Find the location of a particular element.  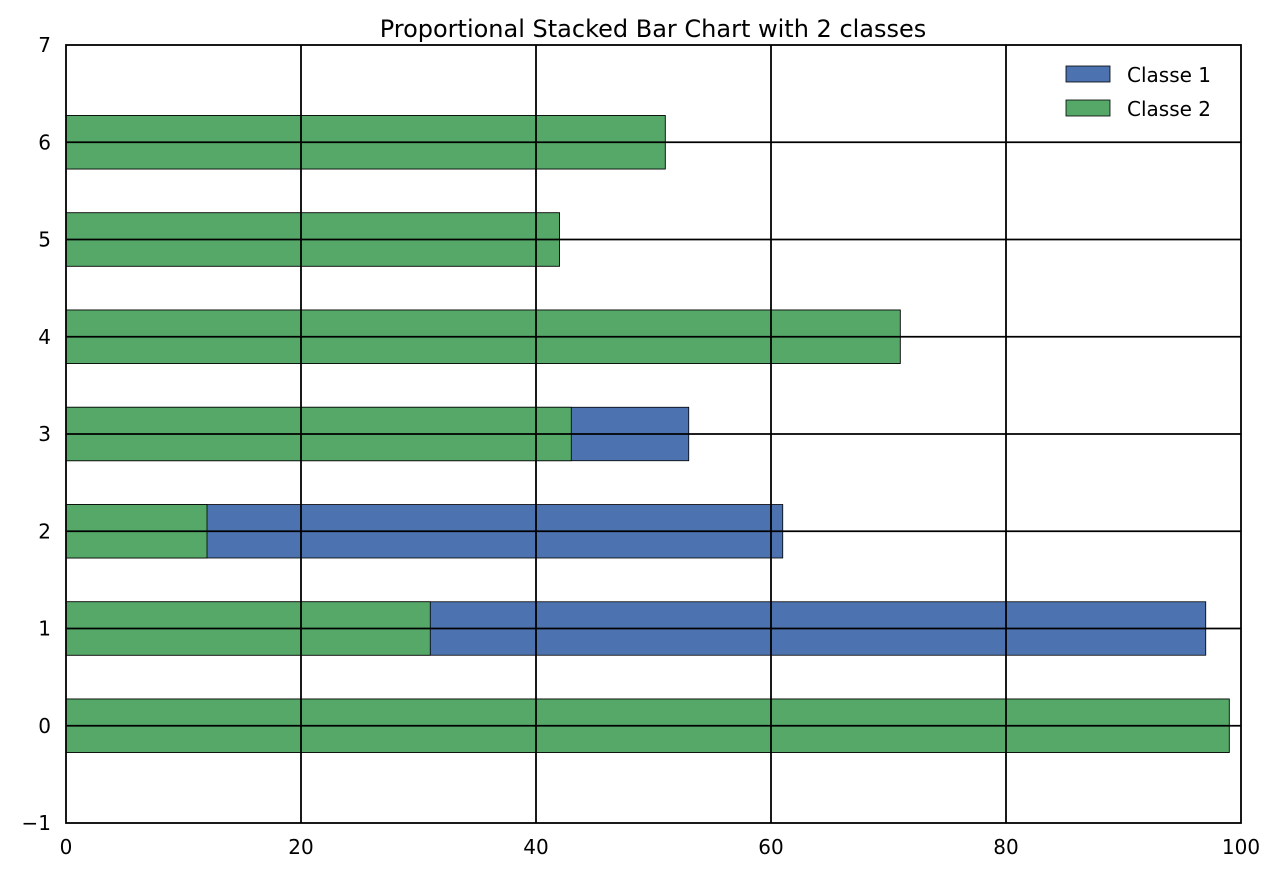

x-tick-label: 20 is located at coordinates (300, 847).